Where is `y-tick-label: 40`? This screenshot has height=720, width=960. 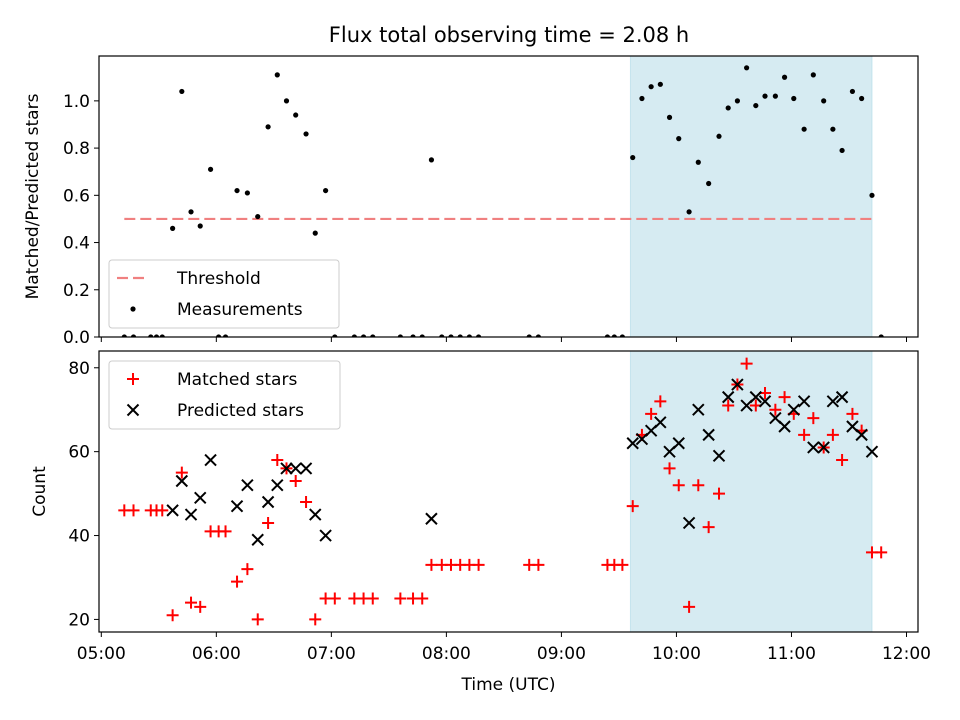
y-tick-label: 40 is located at coordinates (79, 537).